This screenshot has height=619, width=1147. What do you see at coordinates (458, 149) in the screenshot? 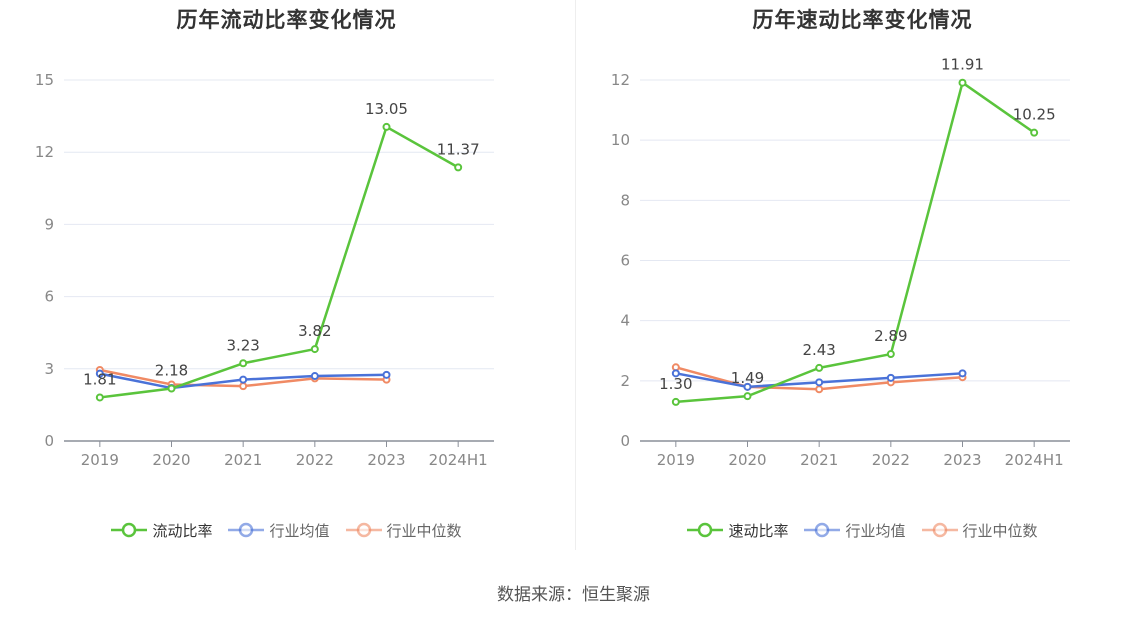
I see `data-label: 11.37` at bounding box center [458, 149].